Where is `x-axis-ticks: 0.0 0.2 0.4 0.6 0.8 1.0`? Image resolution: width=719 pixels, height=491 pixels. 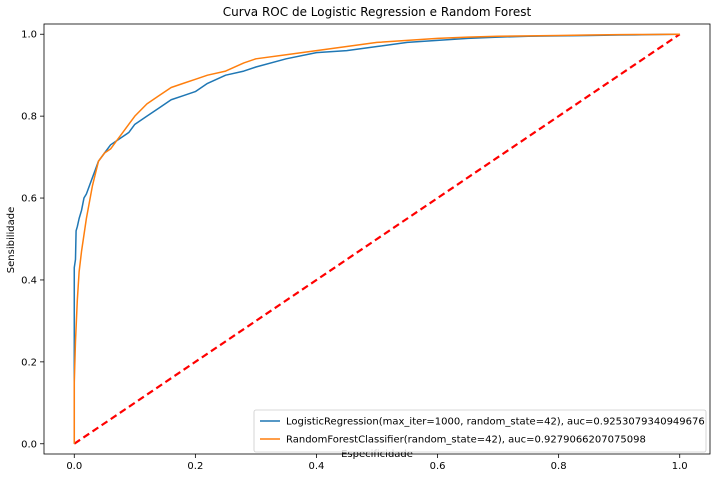
x-axis-ticks: 0.0 0.2 0.4 0.6 0.8 1.0 is located at coordinates (377, 463).